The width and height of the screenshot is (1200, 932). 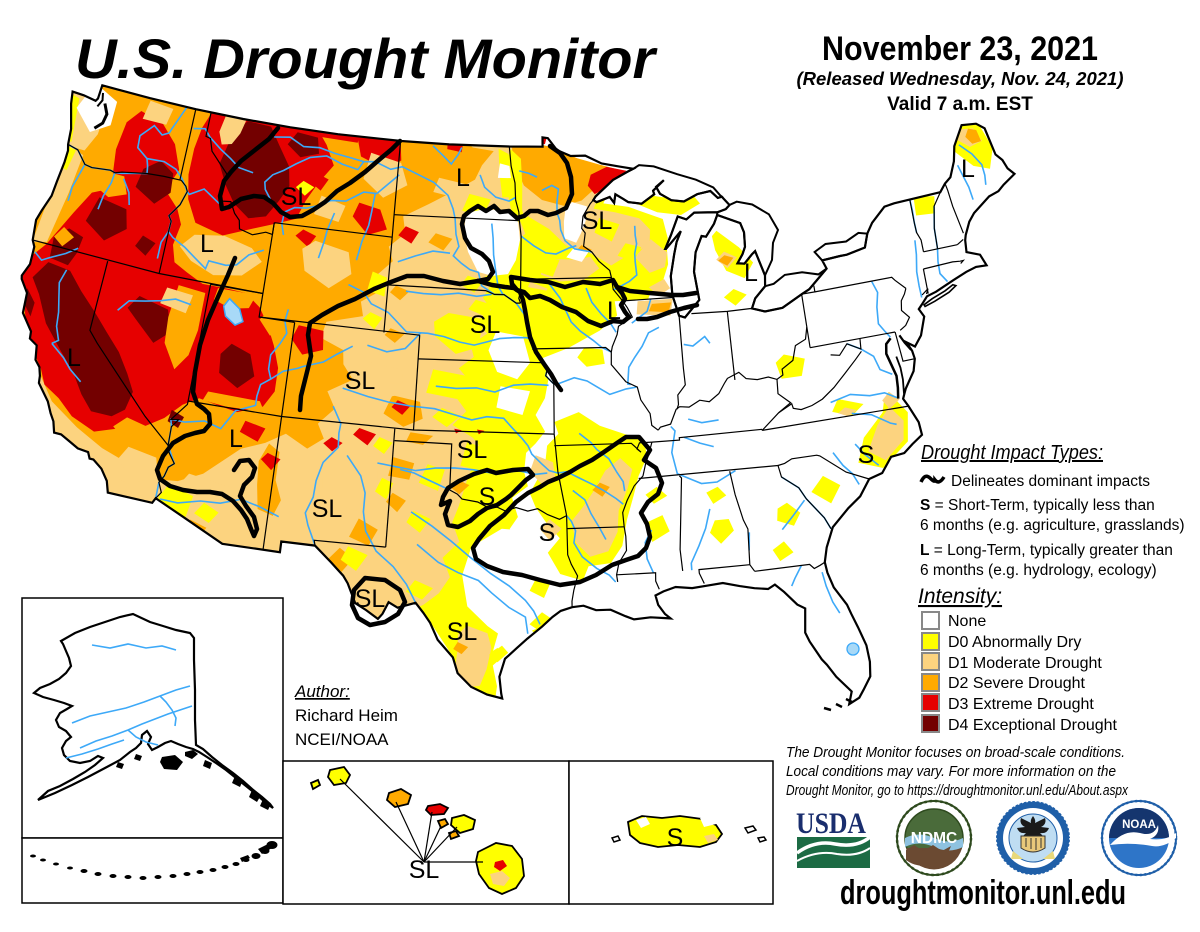 What do you see at coordinates (1037, 505) in the screenshot?
I see `svg-text:S = Short-Term, typically less: S = Short-Term, typically less than` at bounding box center [1037, 505].